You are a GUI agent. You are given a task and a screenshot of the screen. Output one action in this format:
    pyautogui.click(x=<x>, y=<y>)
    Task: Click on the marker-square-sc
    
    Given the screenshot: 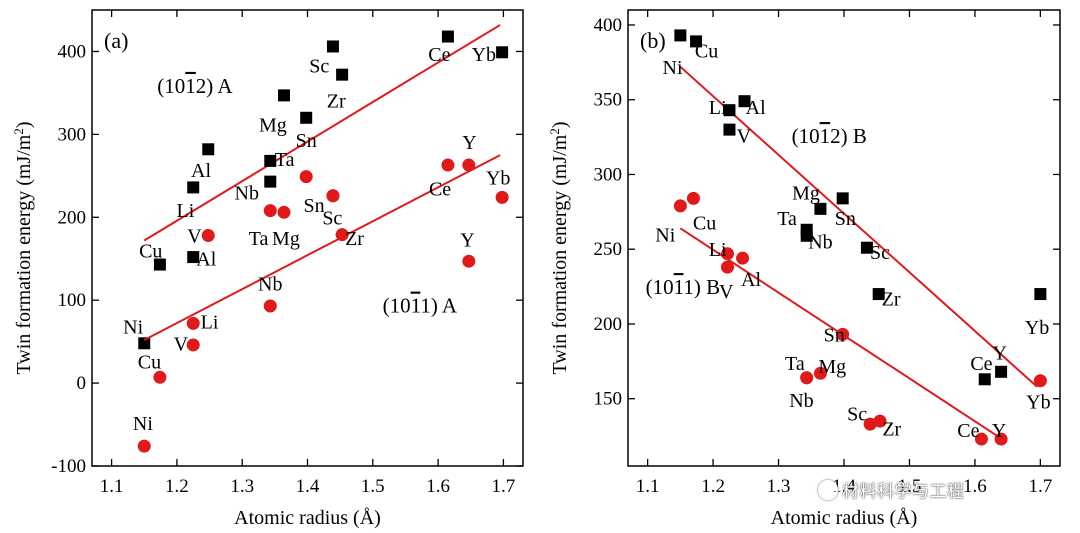 What is the action you would take?
    pyautogui.click(x=332, y=46)
    